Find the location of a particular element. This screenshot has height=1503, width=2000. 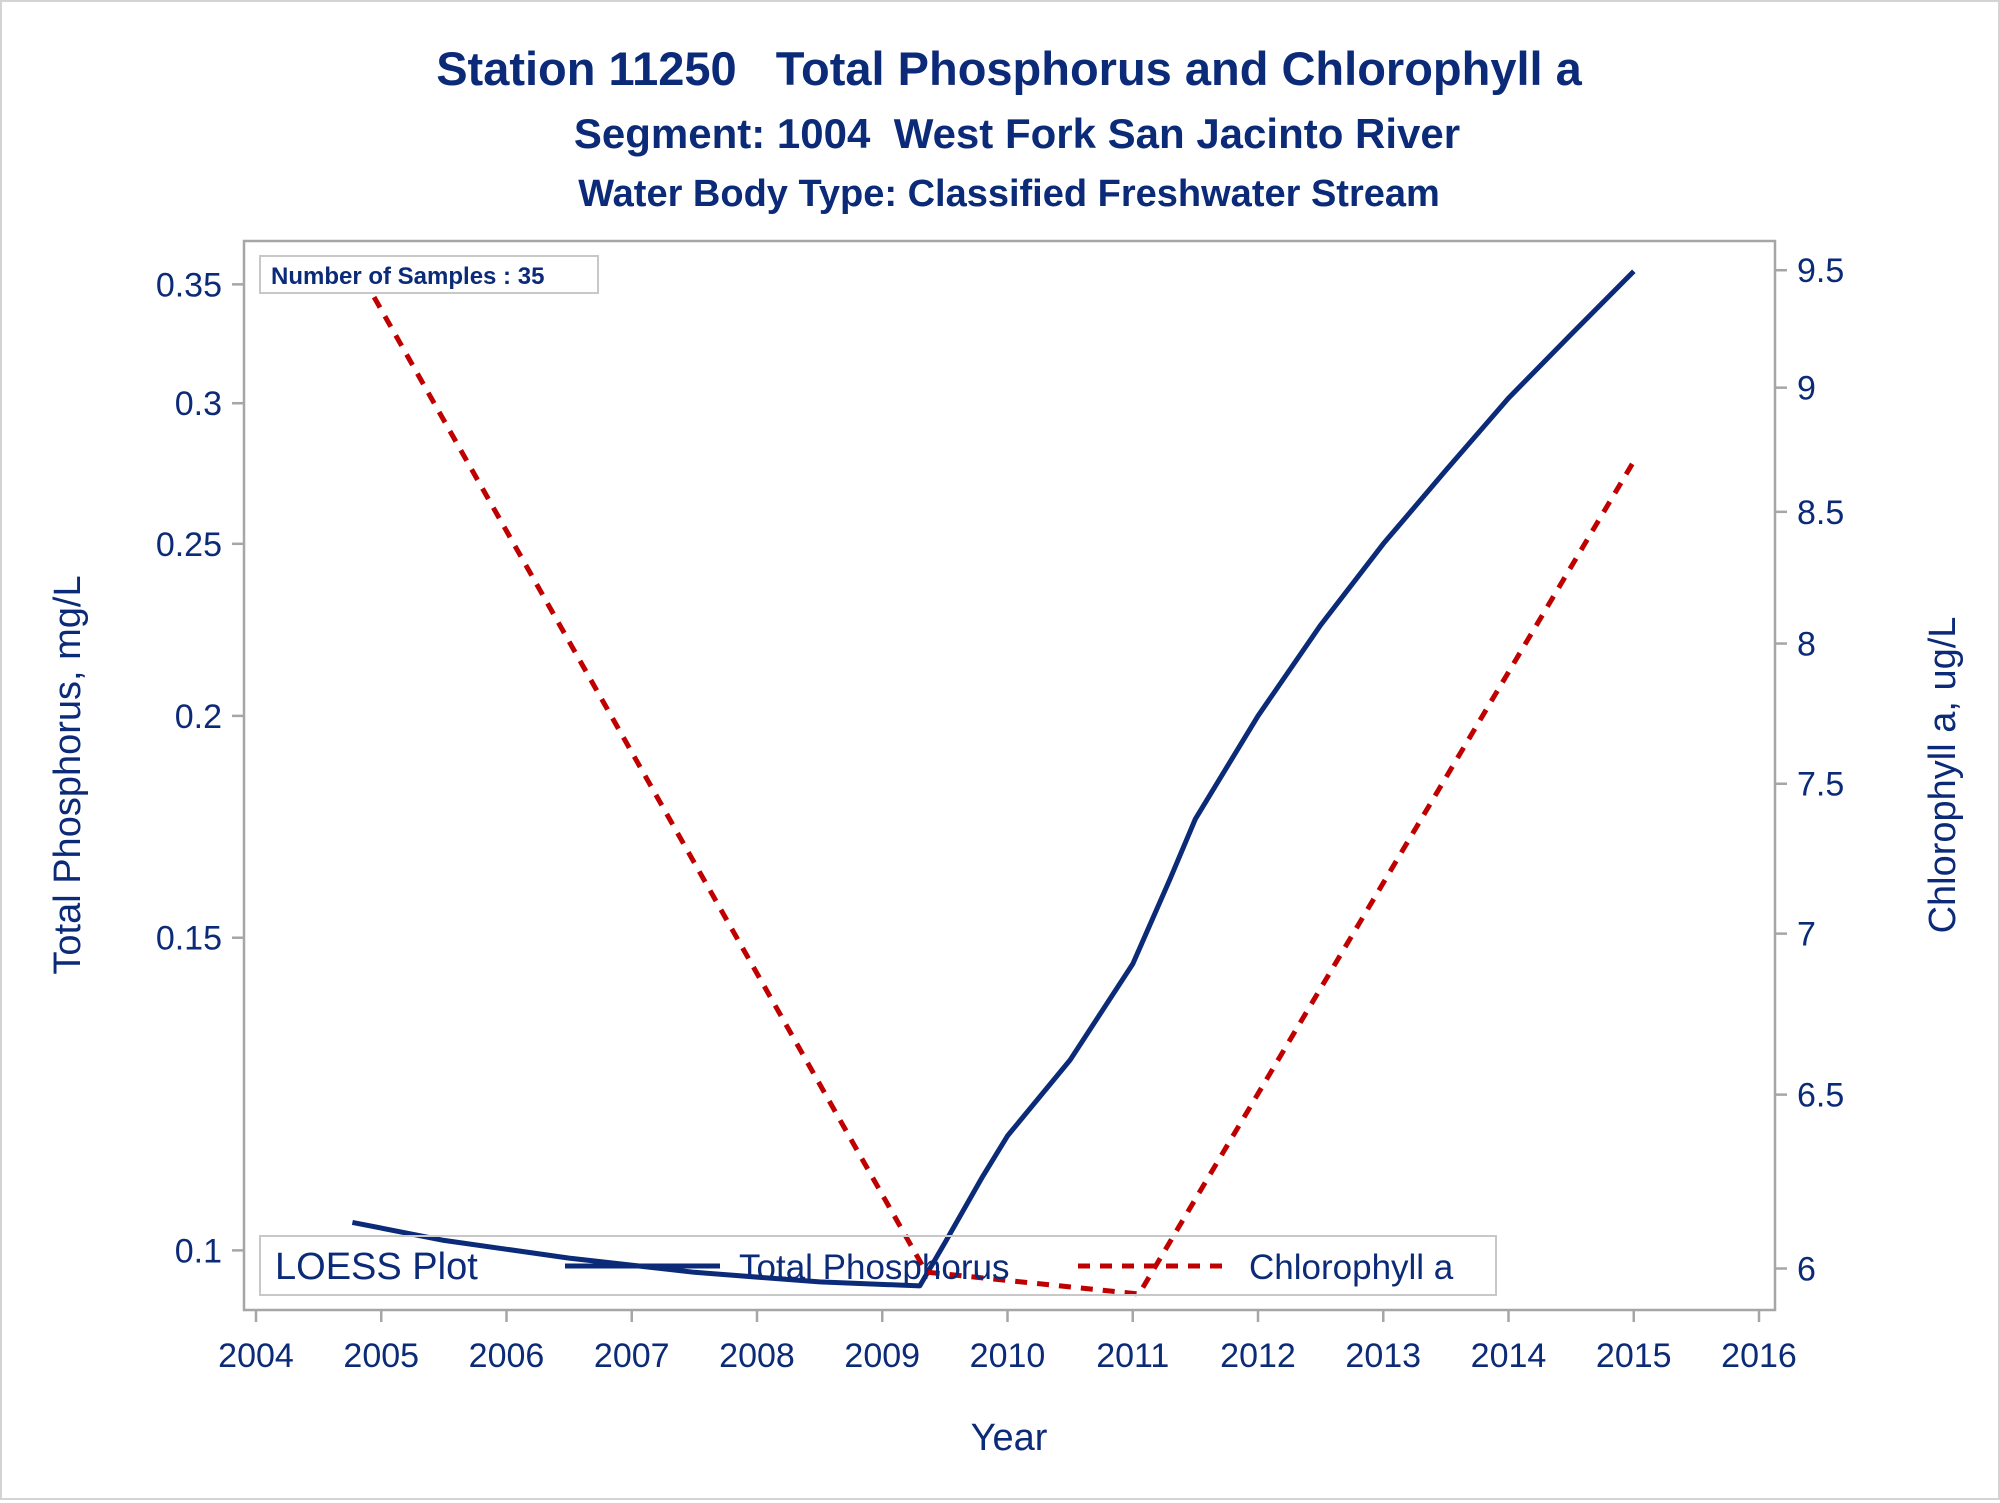

y-tick-label: 0.25 is located at coordinates (189, 545).